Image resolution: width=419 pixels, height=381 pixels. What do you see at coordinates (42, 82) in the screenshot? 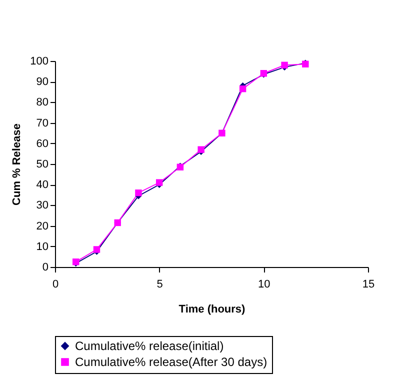
I see `y-tick-label: 90` at bounding box center [42, 82].